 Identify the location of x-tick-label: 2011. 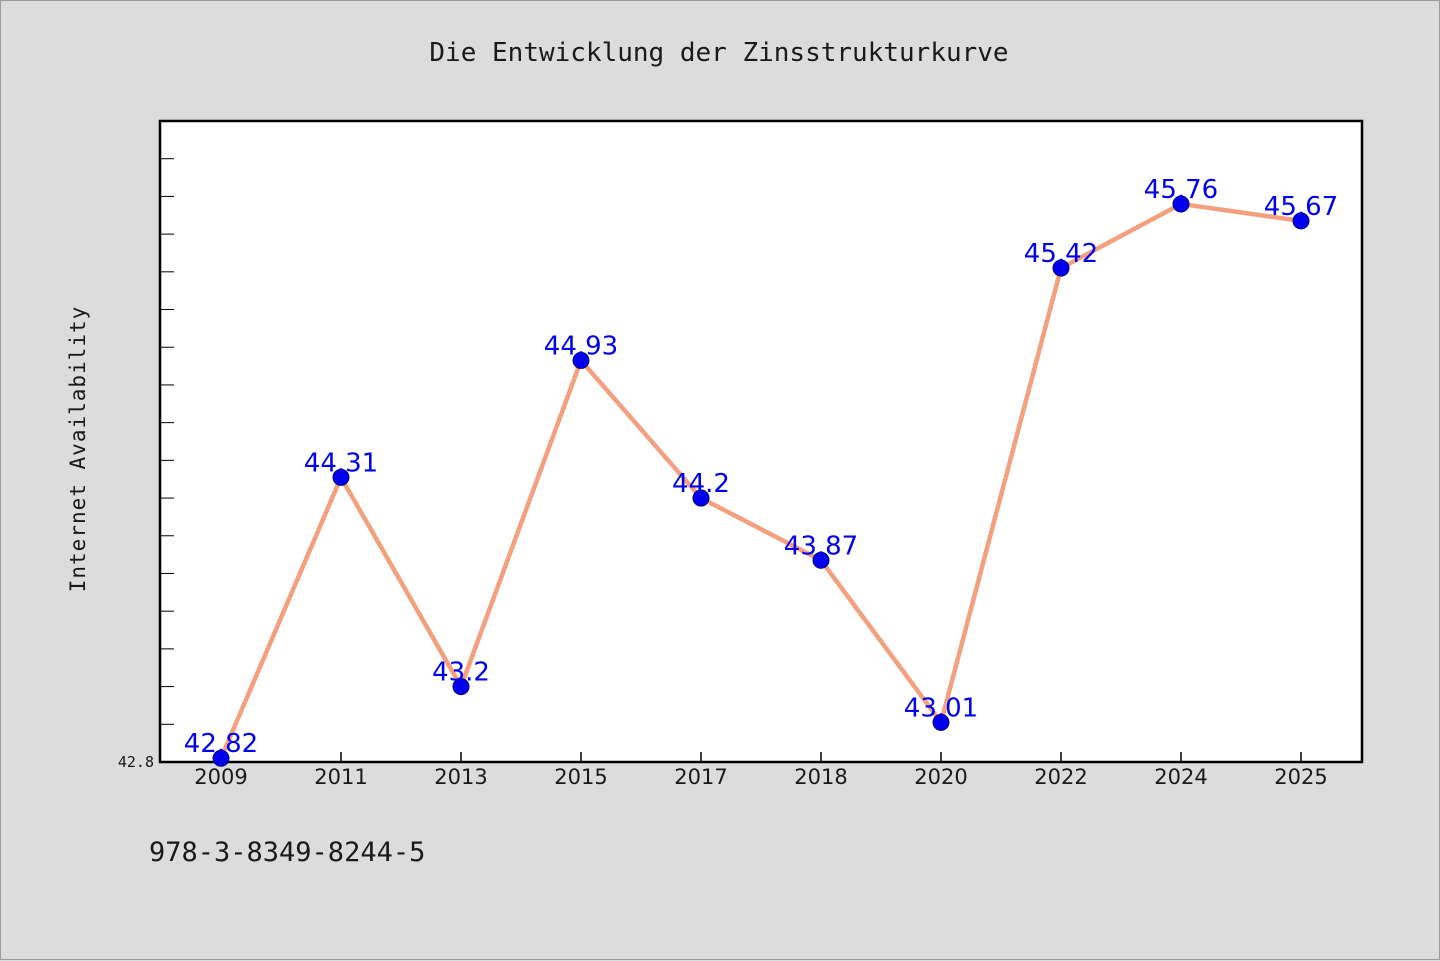
(340, 777).